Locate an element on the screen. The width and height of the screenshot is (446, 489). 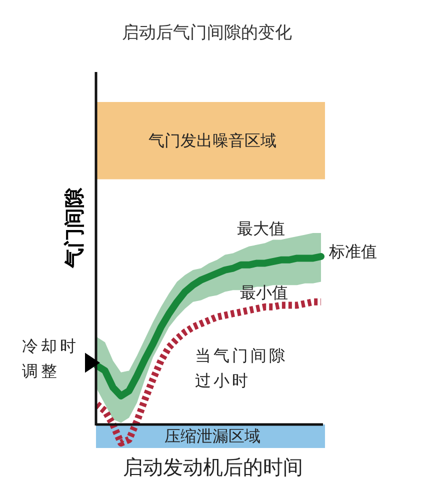
chart-title: 启动后气门间隙的变化 is located at coordinates (207, 33).